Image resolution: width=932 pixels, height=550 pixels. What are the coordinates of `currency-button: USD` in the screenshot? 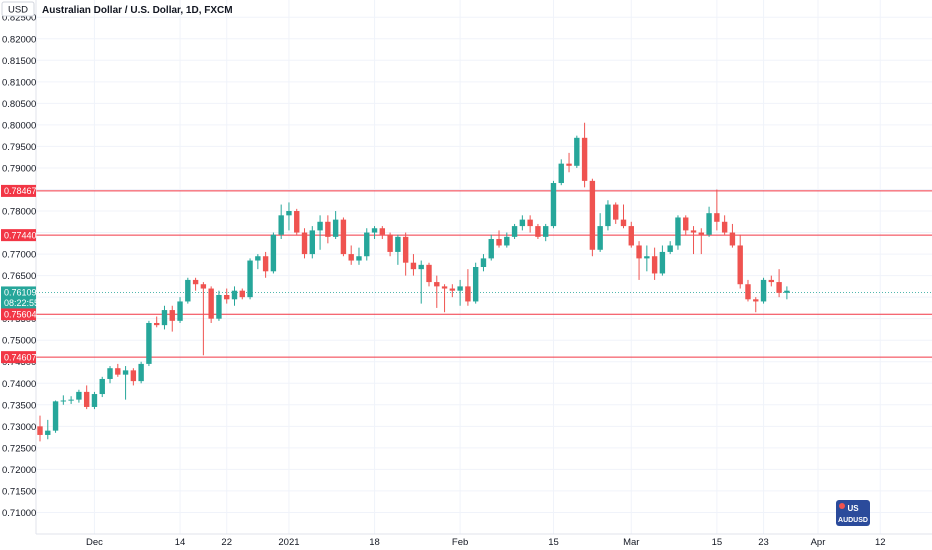 It's located at (18, 9).